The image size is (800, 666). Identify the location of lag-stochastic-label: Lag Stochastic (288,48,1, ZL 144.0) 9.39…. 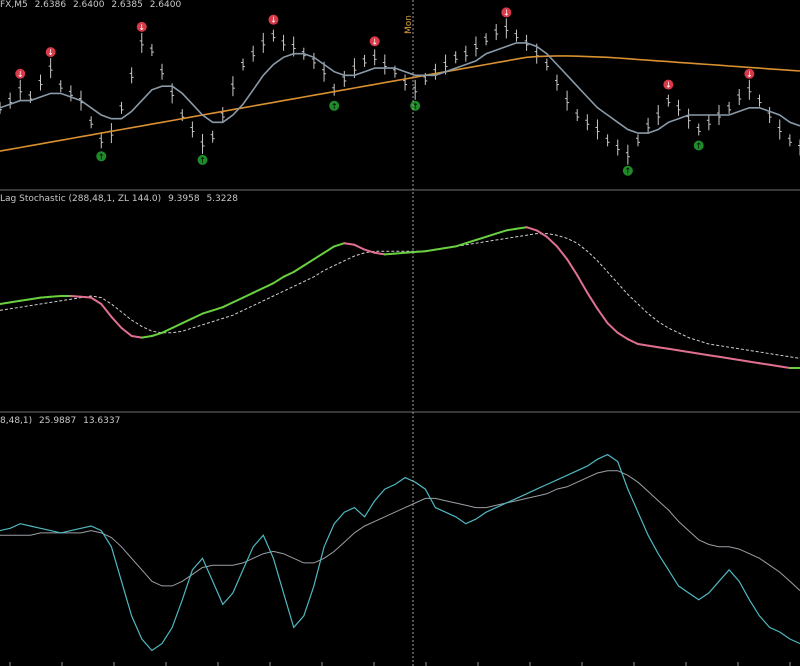
(121, 199).